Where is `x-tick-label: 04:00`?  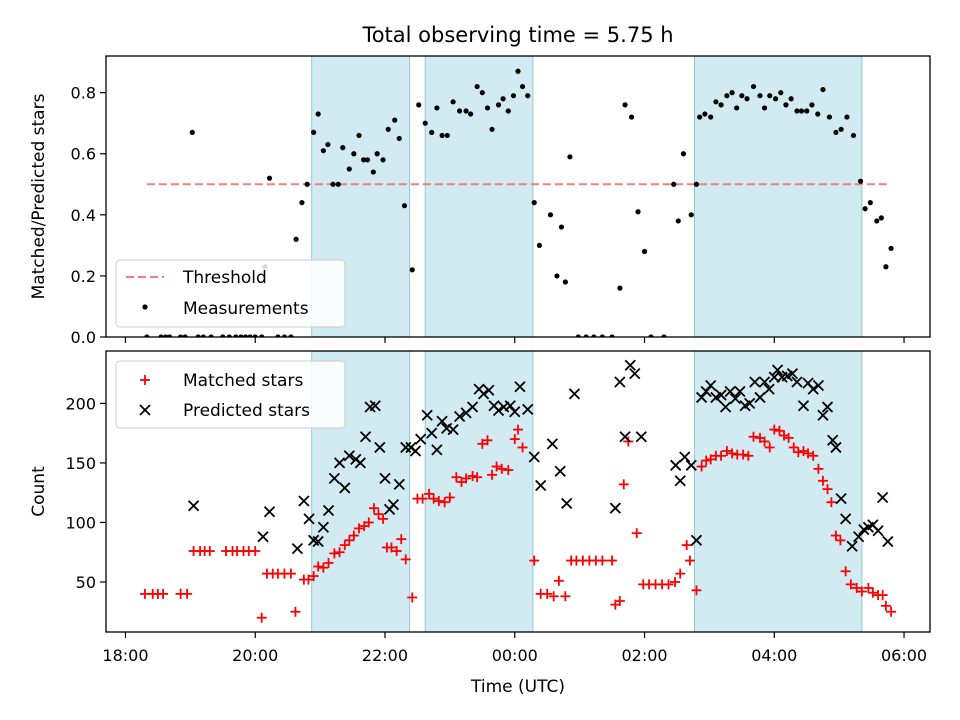
x-tick-label: 04:00 is located at coordinates (774, 655).